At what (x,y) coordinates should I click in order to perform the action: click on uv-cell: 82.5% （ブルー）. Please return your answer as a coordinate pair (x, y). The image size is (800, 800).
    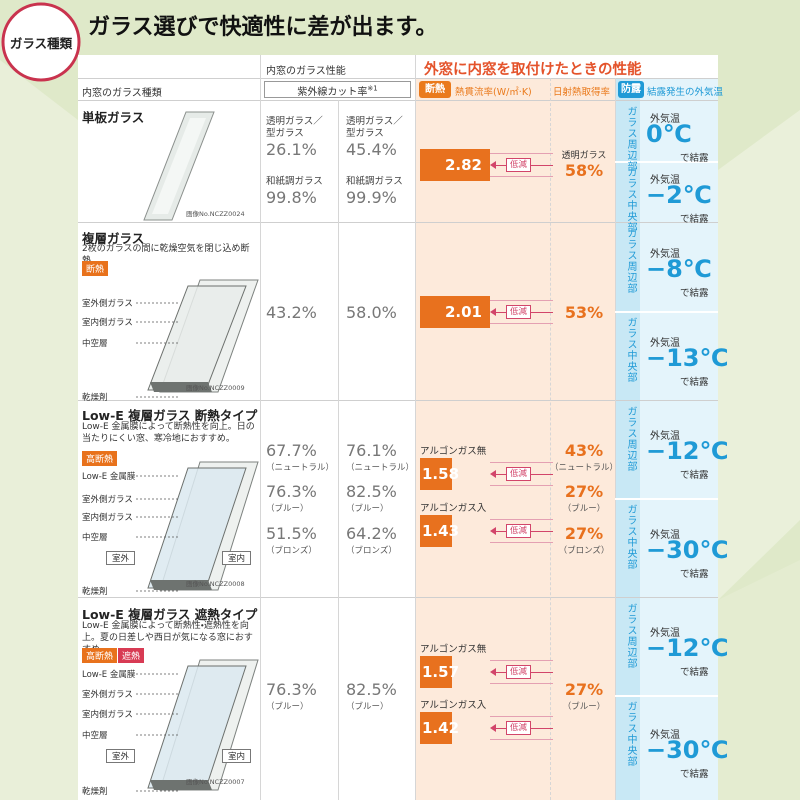
    Looking at the image, I should click on (382, 696).